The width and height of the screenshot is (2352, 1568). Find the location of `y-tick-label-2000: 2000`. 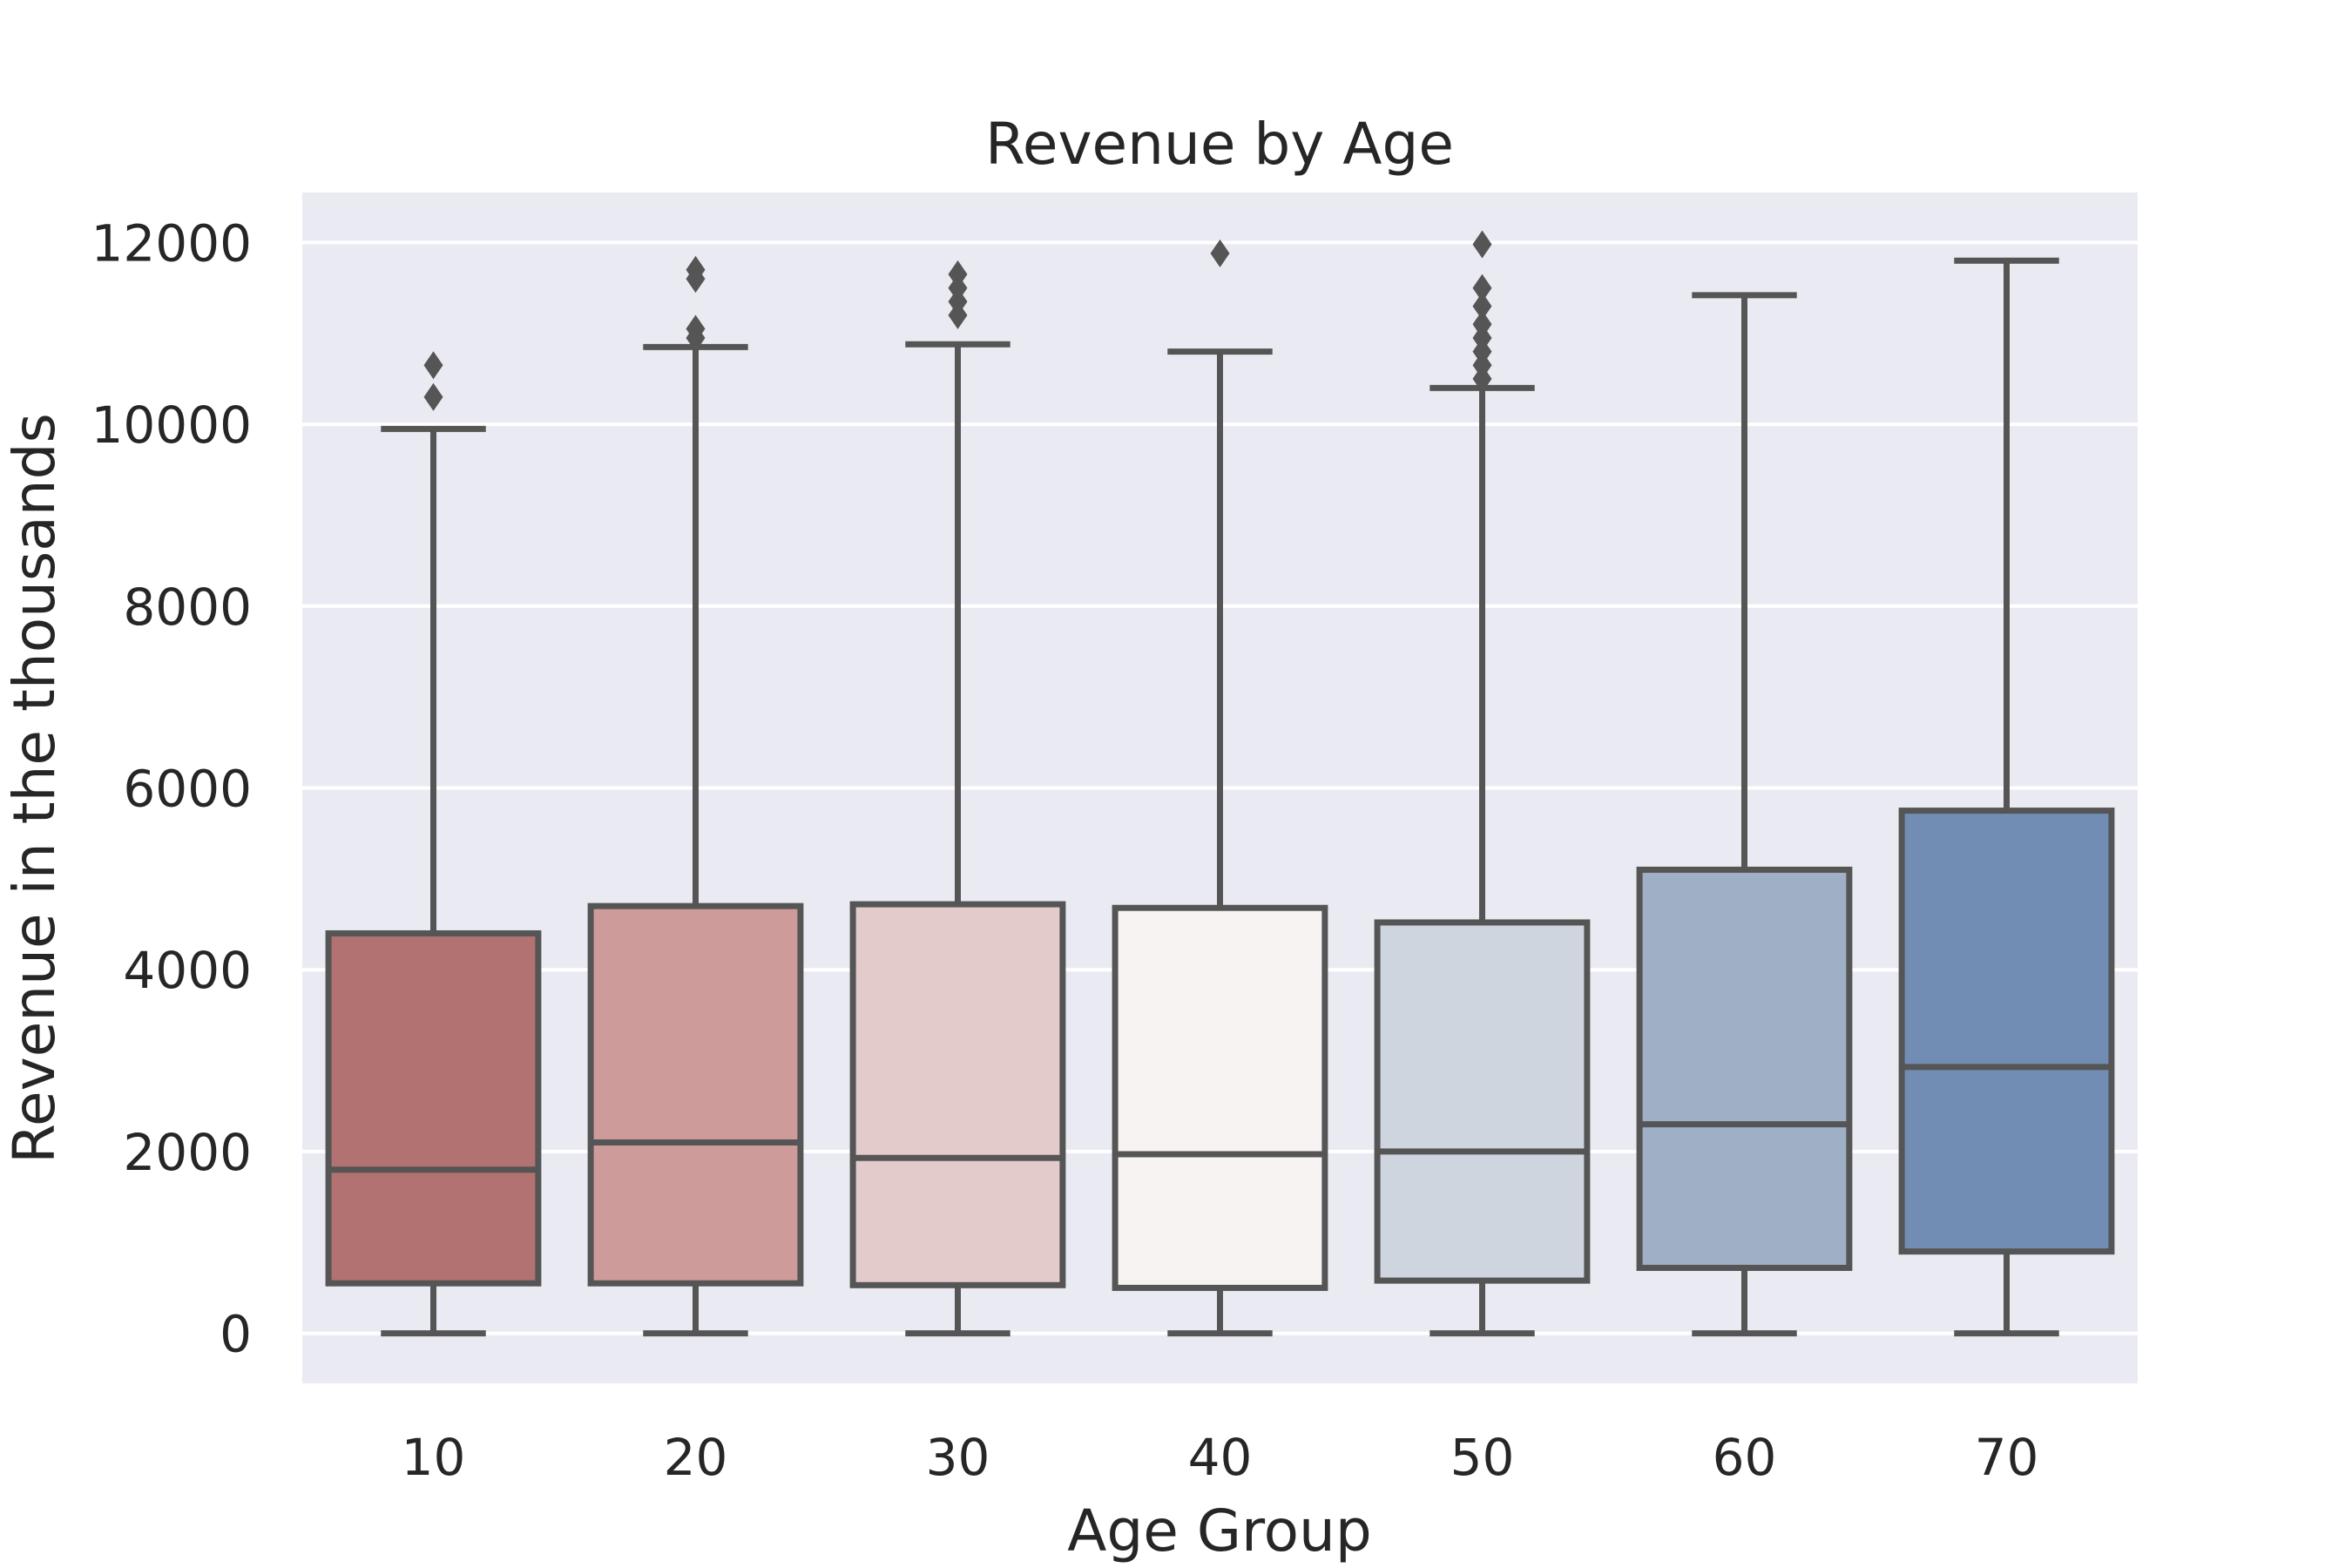

y-tick-label-2000: 2000 is located at coordinates (188, 1152).